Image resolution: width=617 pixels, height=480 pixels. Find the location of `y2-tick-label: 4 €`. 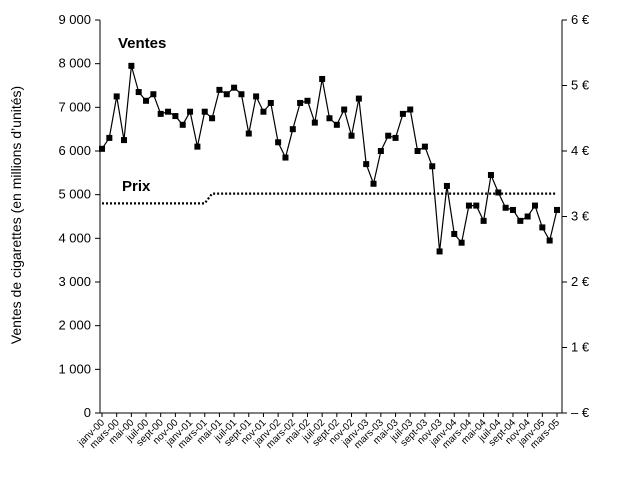

y2-tick-label: 4 € is located at coordinates (580, 150).